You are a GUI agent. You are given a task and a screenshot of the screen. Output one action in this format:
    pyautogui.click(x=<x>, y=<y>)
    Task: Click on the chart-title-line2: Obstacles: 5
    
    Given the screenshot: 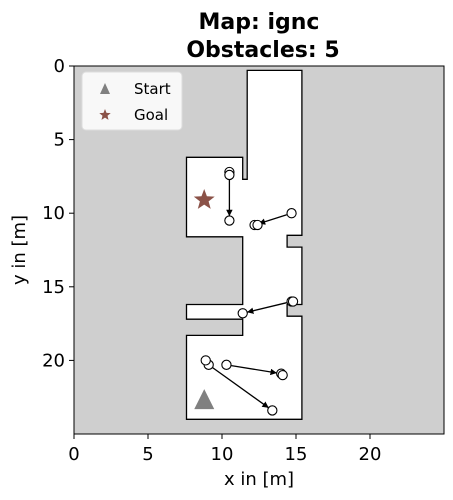 What is the action you would take?
    pyautogui.click(x=262, y=50)
    